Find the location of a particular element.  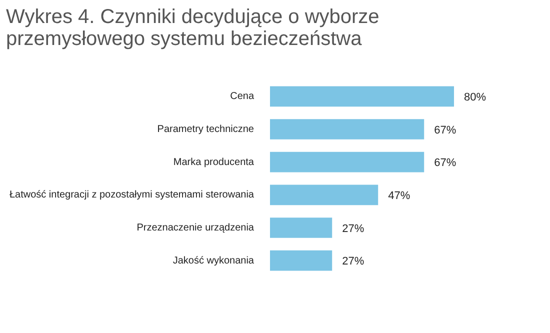

y-tick-label: Łatwość integracji z pozostałymi systemami sterowania is located at coordinates (131, 195).